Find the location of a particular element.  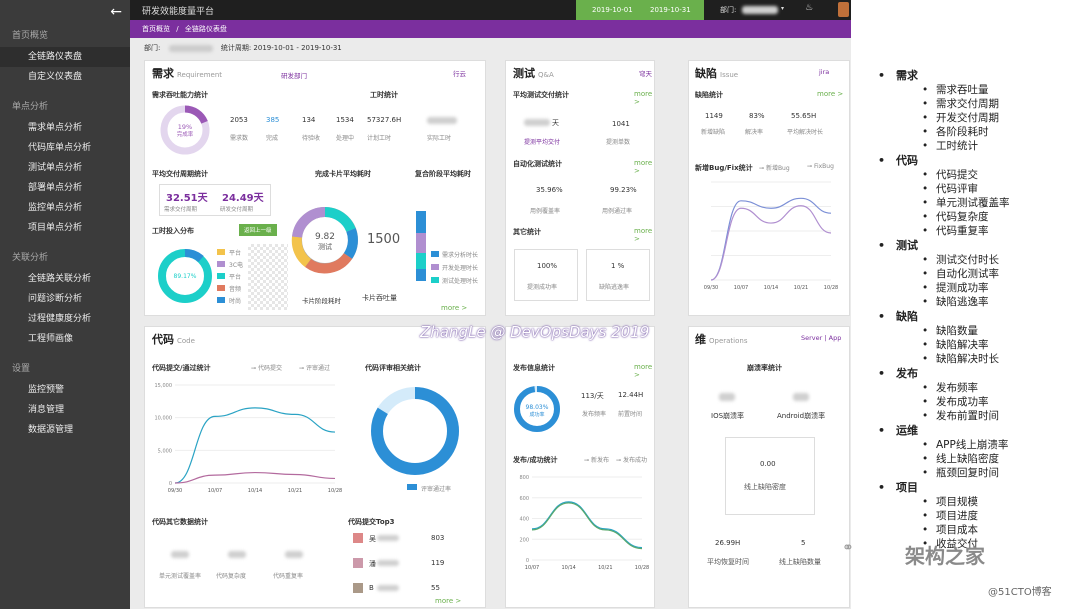

bell-icon: ♨ is located at coordinates (809, 8).